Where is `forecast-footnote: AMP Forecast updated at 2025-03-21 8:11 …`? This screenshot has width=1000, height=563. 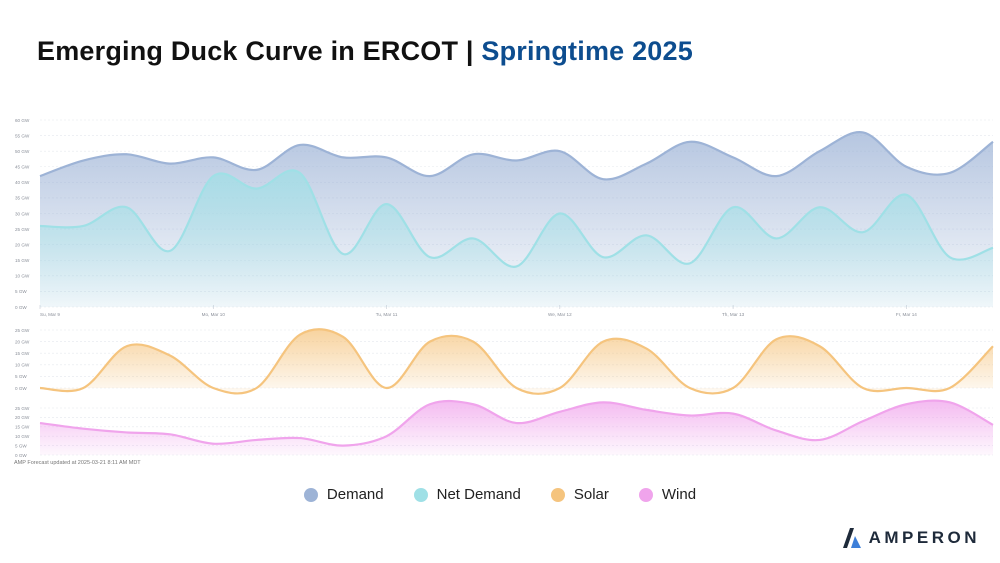 forecast-footnote: AMP Forecast updated at 2025-03-21 8:11 … is located at coordinates (77, 463).